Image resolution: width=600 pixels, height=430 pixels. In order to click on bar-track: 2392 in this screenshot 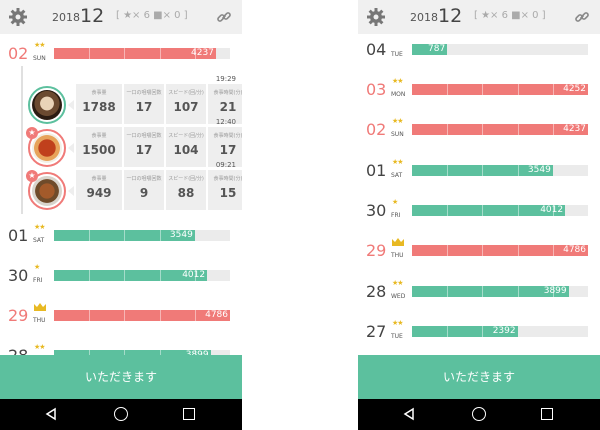, I will do `click(500, 331)`.